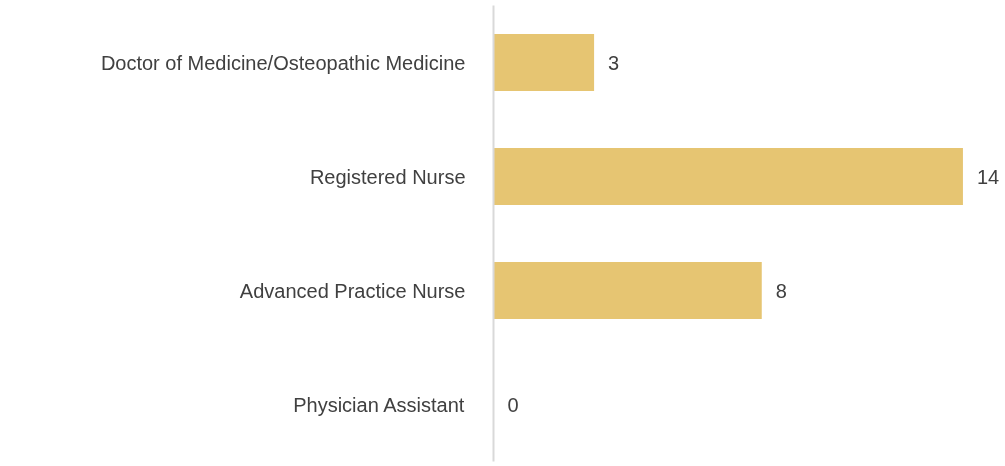 Image resolution: width=1005 pixels, height=466 pixels. Describe the element at coordinates (988, 176) in the screenshot. I see `data-label: 14` at that location.